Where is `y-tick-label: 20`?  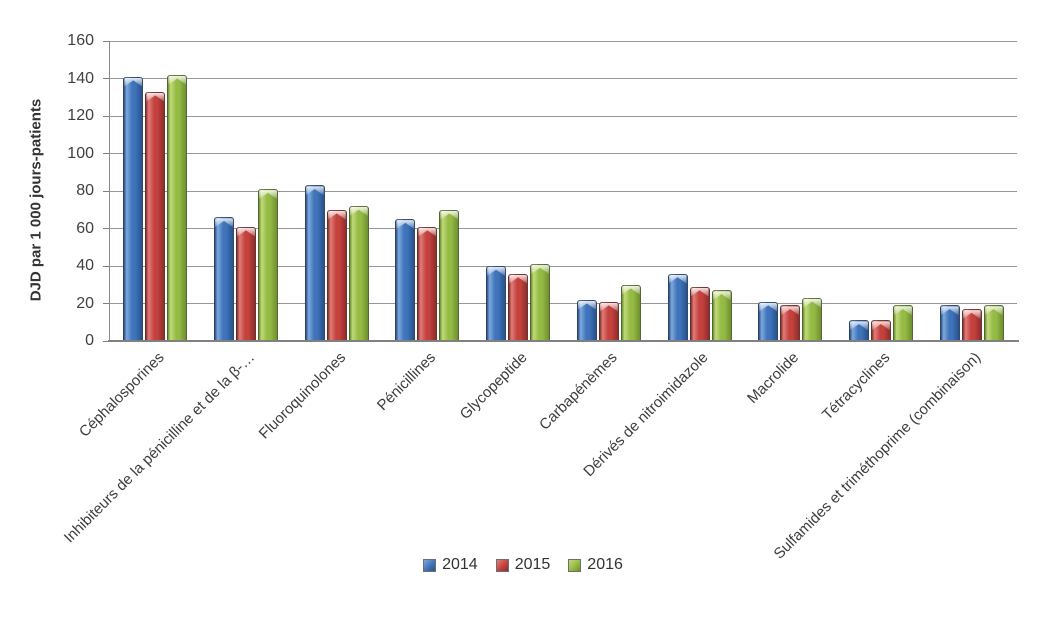 y-tick-label: 20 is located at coordinates (85, 303).